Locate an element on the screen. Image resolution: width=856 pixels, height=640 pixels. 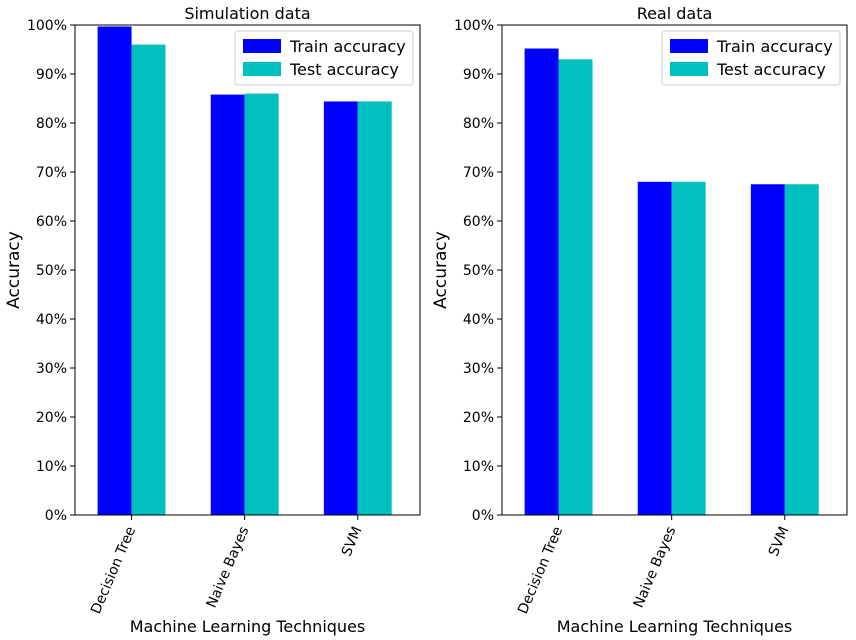
chart-title: Simulation data is located at coordinates (247, 13).